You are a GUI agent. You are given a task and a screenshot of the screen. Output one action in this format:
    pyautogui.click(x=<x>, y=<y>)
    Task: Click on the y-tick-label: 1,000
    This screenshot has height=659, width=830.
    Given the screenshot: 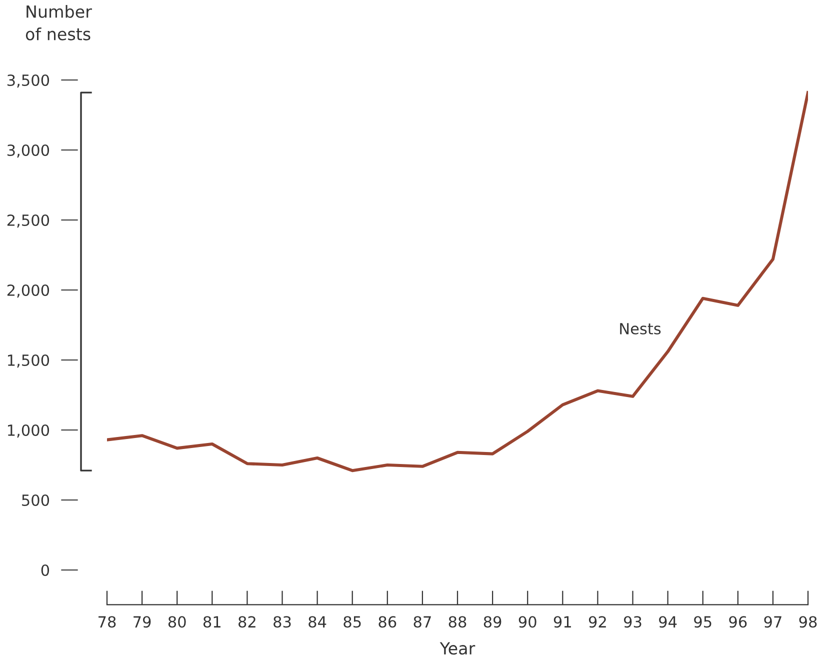 What is the action you would take?
    pyautogui.click(x=29, y=431)
    